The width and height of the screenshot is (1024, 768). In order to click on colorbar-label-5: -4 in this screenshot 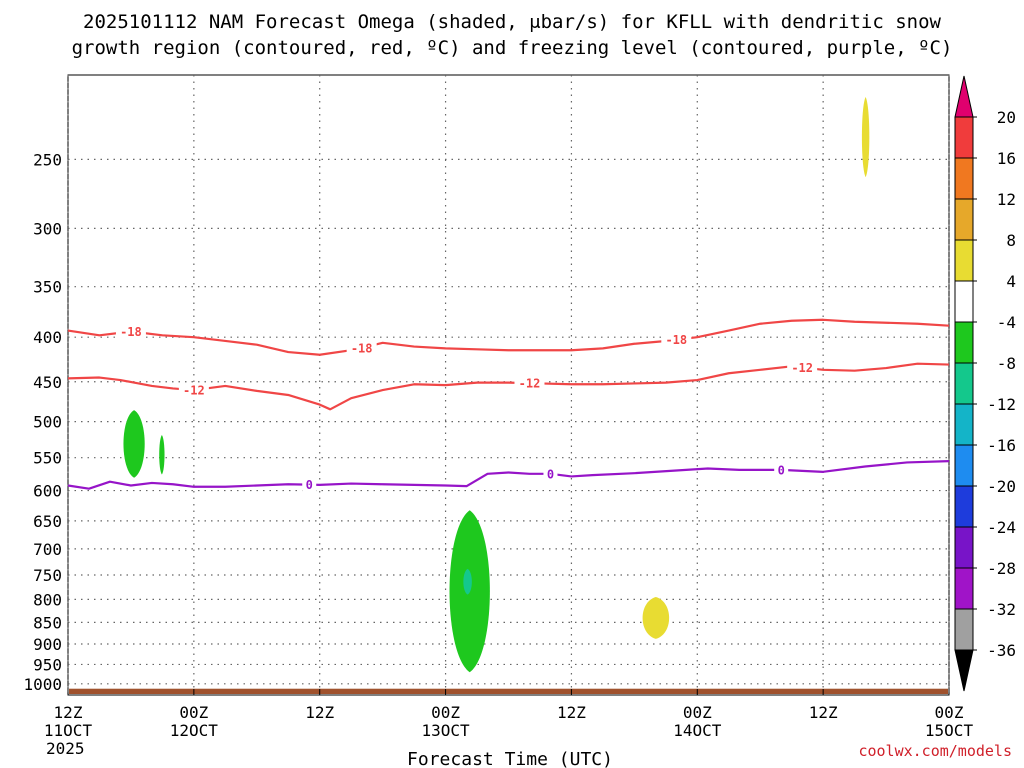, I will do `click(1006, 322)`.